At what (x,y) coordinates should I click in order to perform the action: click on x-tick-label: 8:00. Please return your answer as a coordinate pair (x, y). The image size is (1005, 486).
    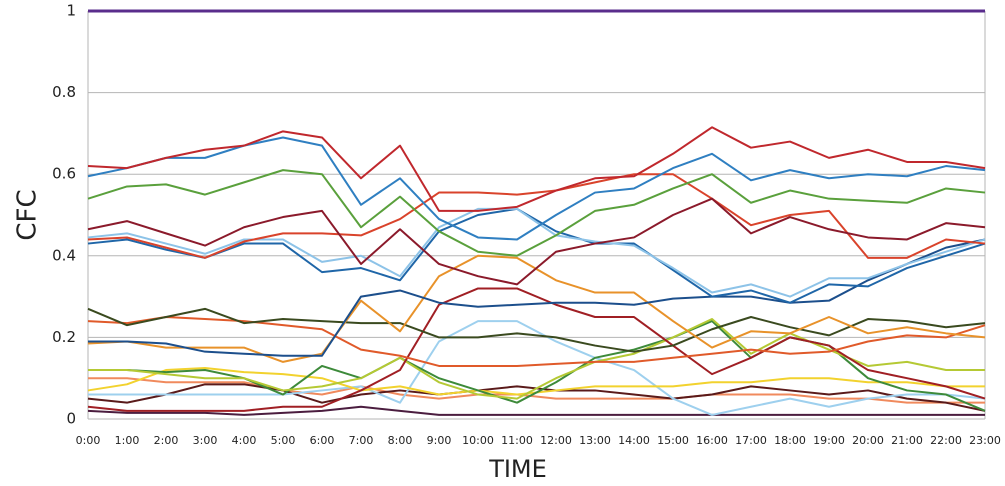
    Looking at the image, I should click on (400, 440).